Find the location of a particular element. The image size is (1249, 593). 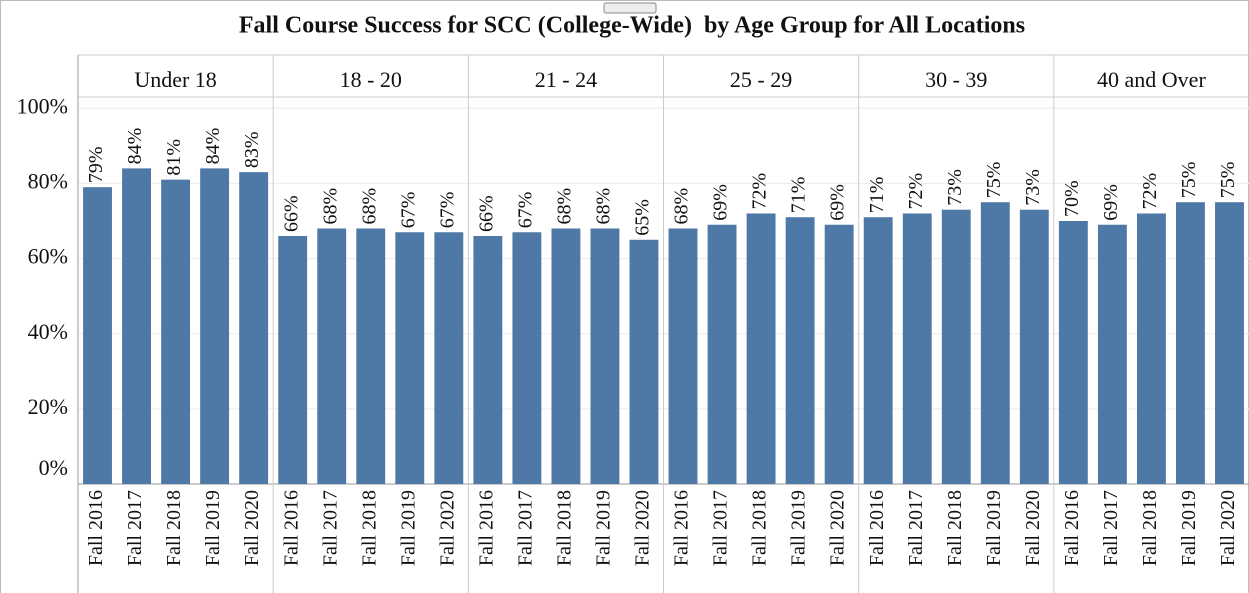

panel-header: 21 - 24 is located at coordinates (566, 79).